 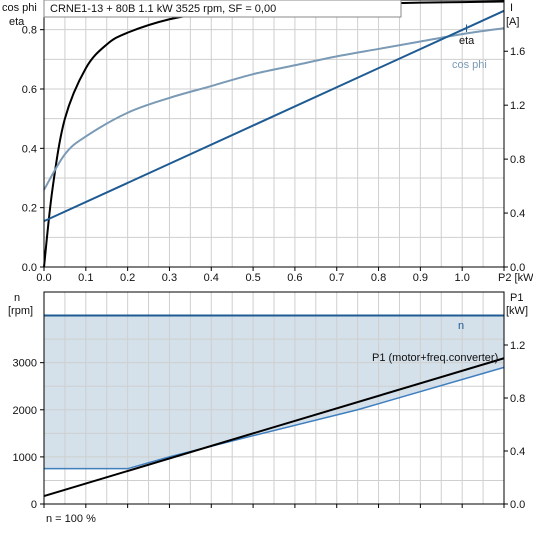 I want to click on top-x-tick-label: 0.1, so click(x=85, y=278).